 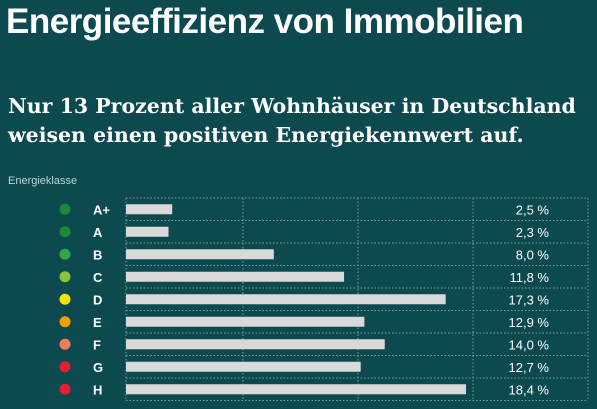 I want to click on category-label: A, so click(x=98, y=232).